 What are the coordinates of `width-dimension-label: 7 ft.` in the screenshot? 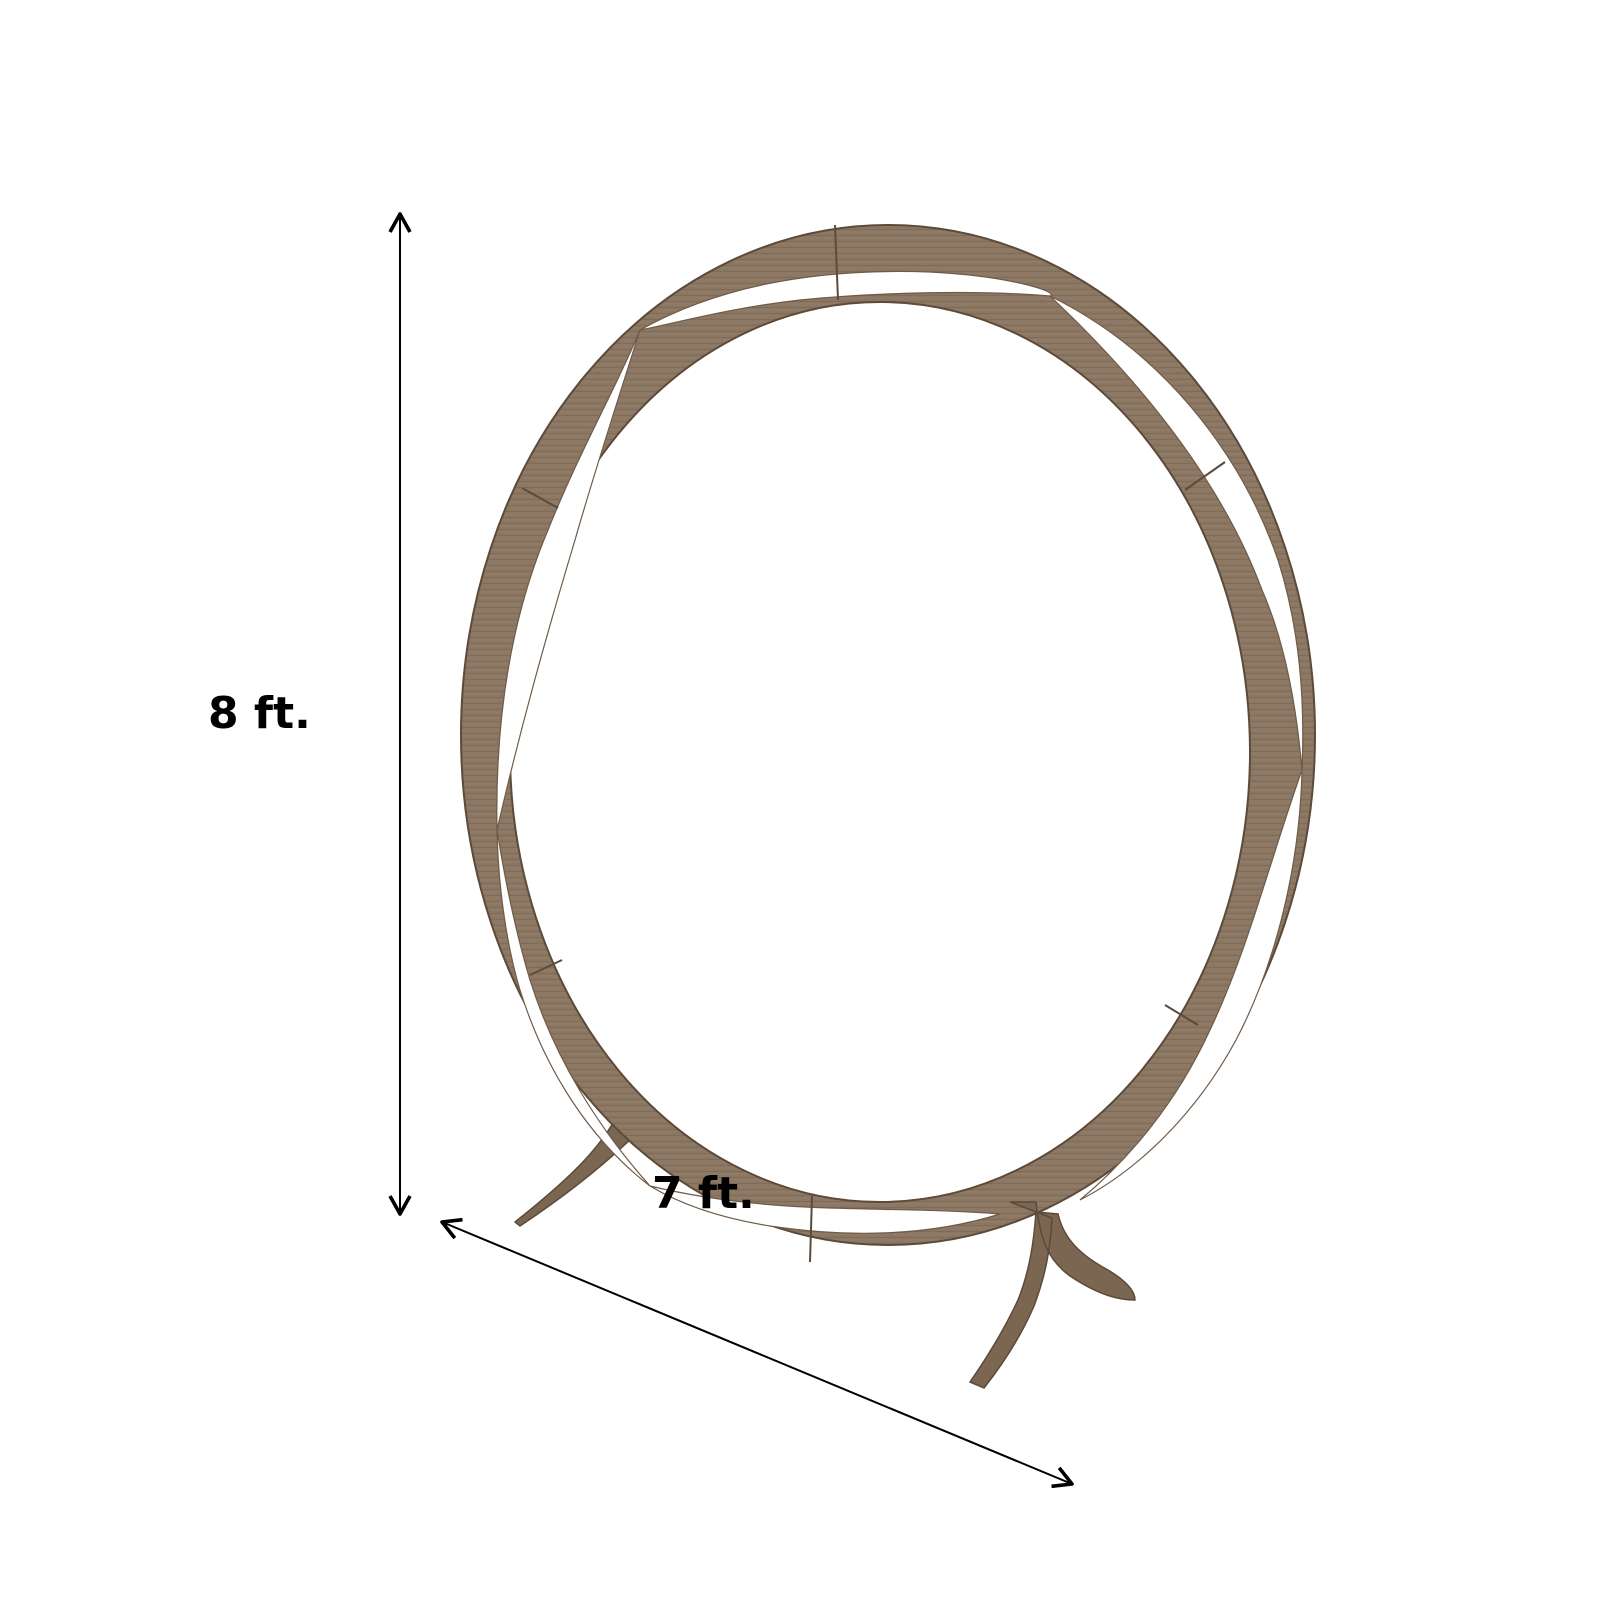 It's located at (703, 1193).